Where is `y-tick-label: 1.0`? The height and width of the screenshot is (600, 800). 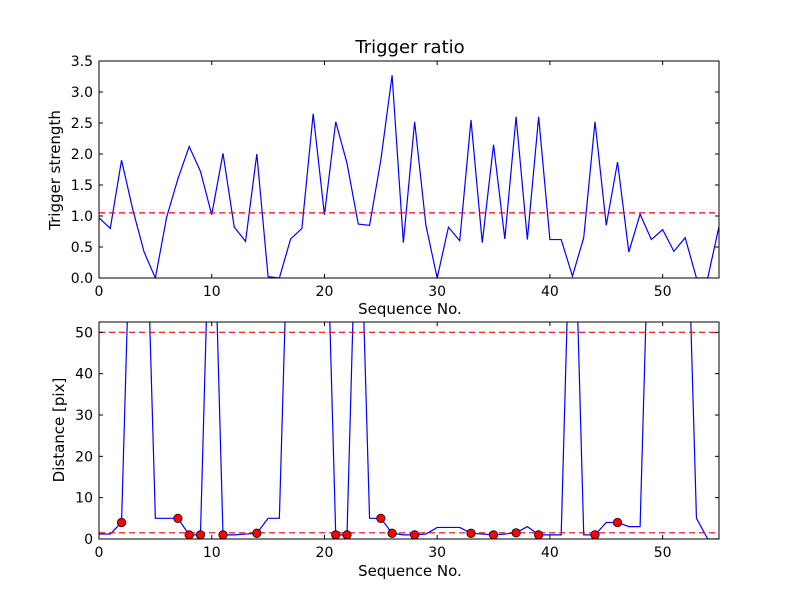 y-tick-label: 1.0 is located at coordinates (82, 217).